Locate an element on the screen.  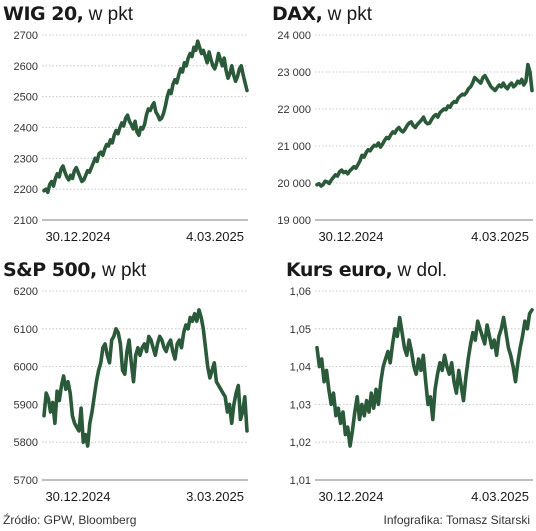
y-tick-label: 2700 is located at coordinates (26, 36).